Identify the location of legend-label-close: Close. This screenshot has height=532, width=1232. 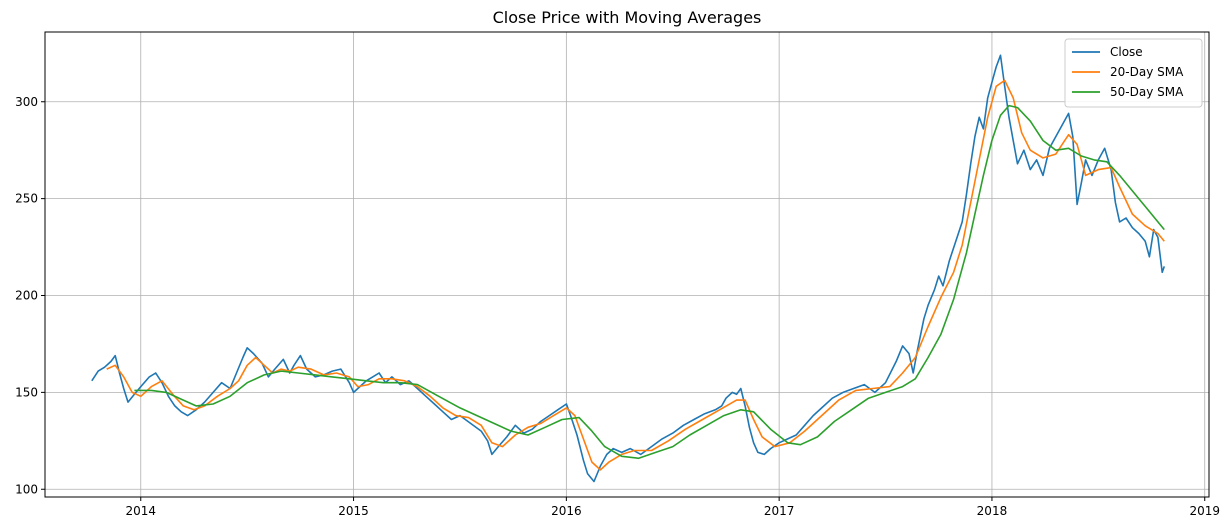
(1126, 52).